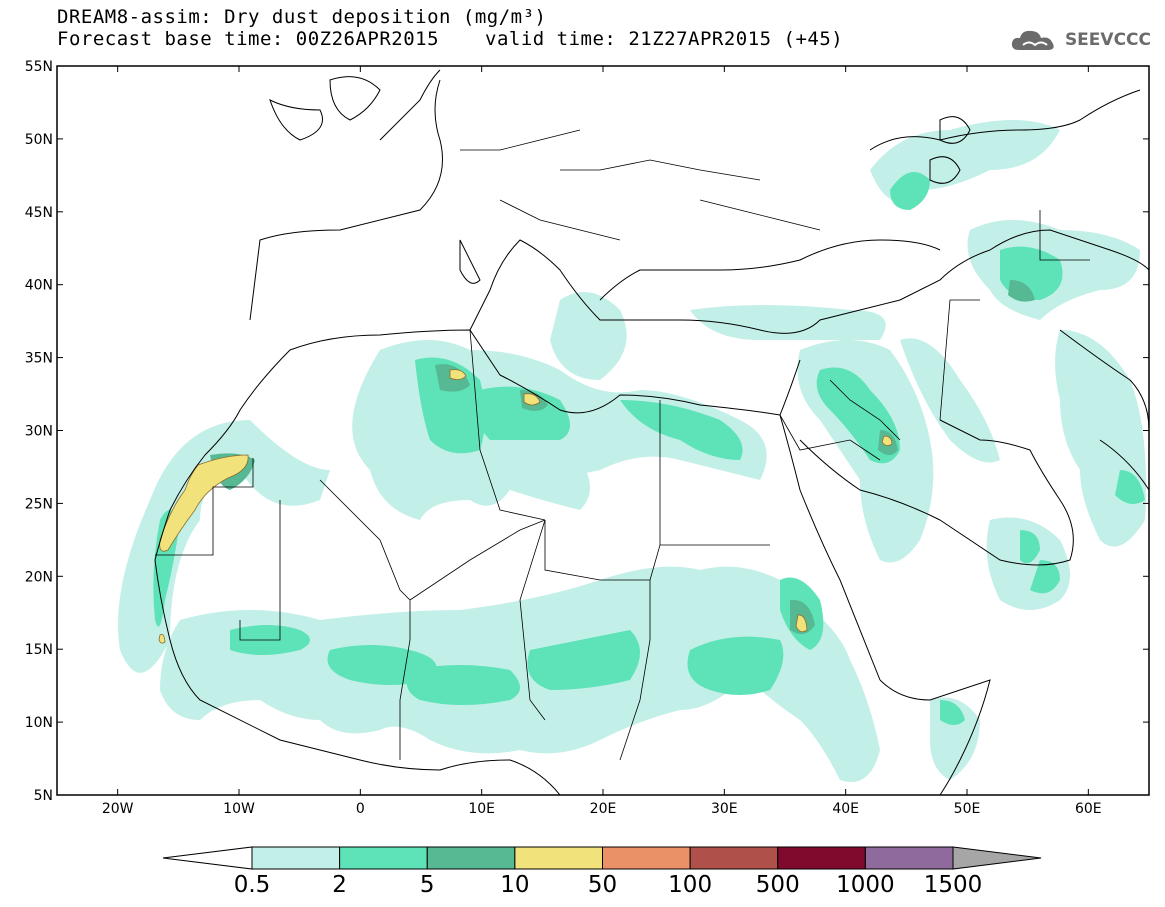 The width and height of the screenshot is (1165, 907). What do you see at coordinates (865, 885) in the screenshot?
I see `colorbar-label: 1000` at bounding box center [865, 885].